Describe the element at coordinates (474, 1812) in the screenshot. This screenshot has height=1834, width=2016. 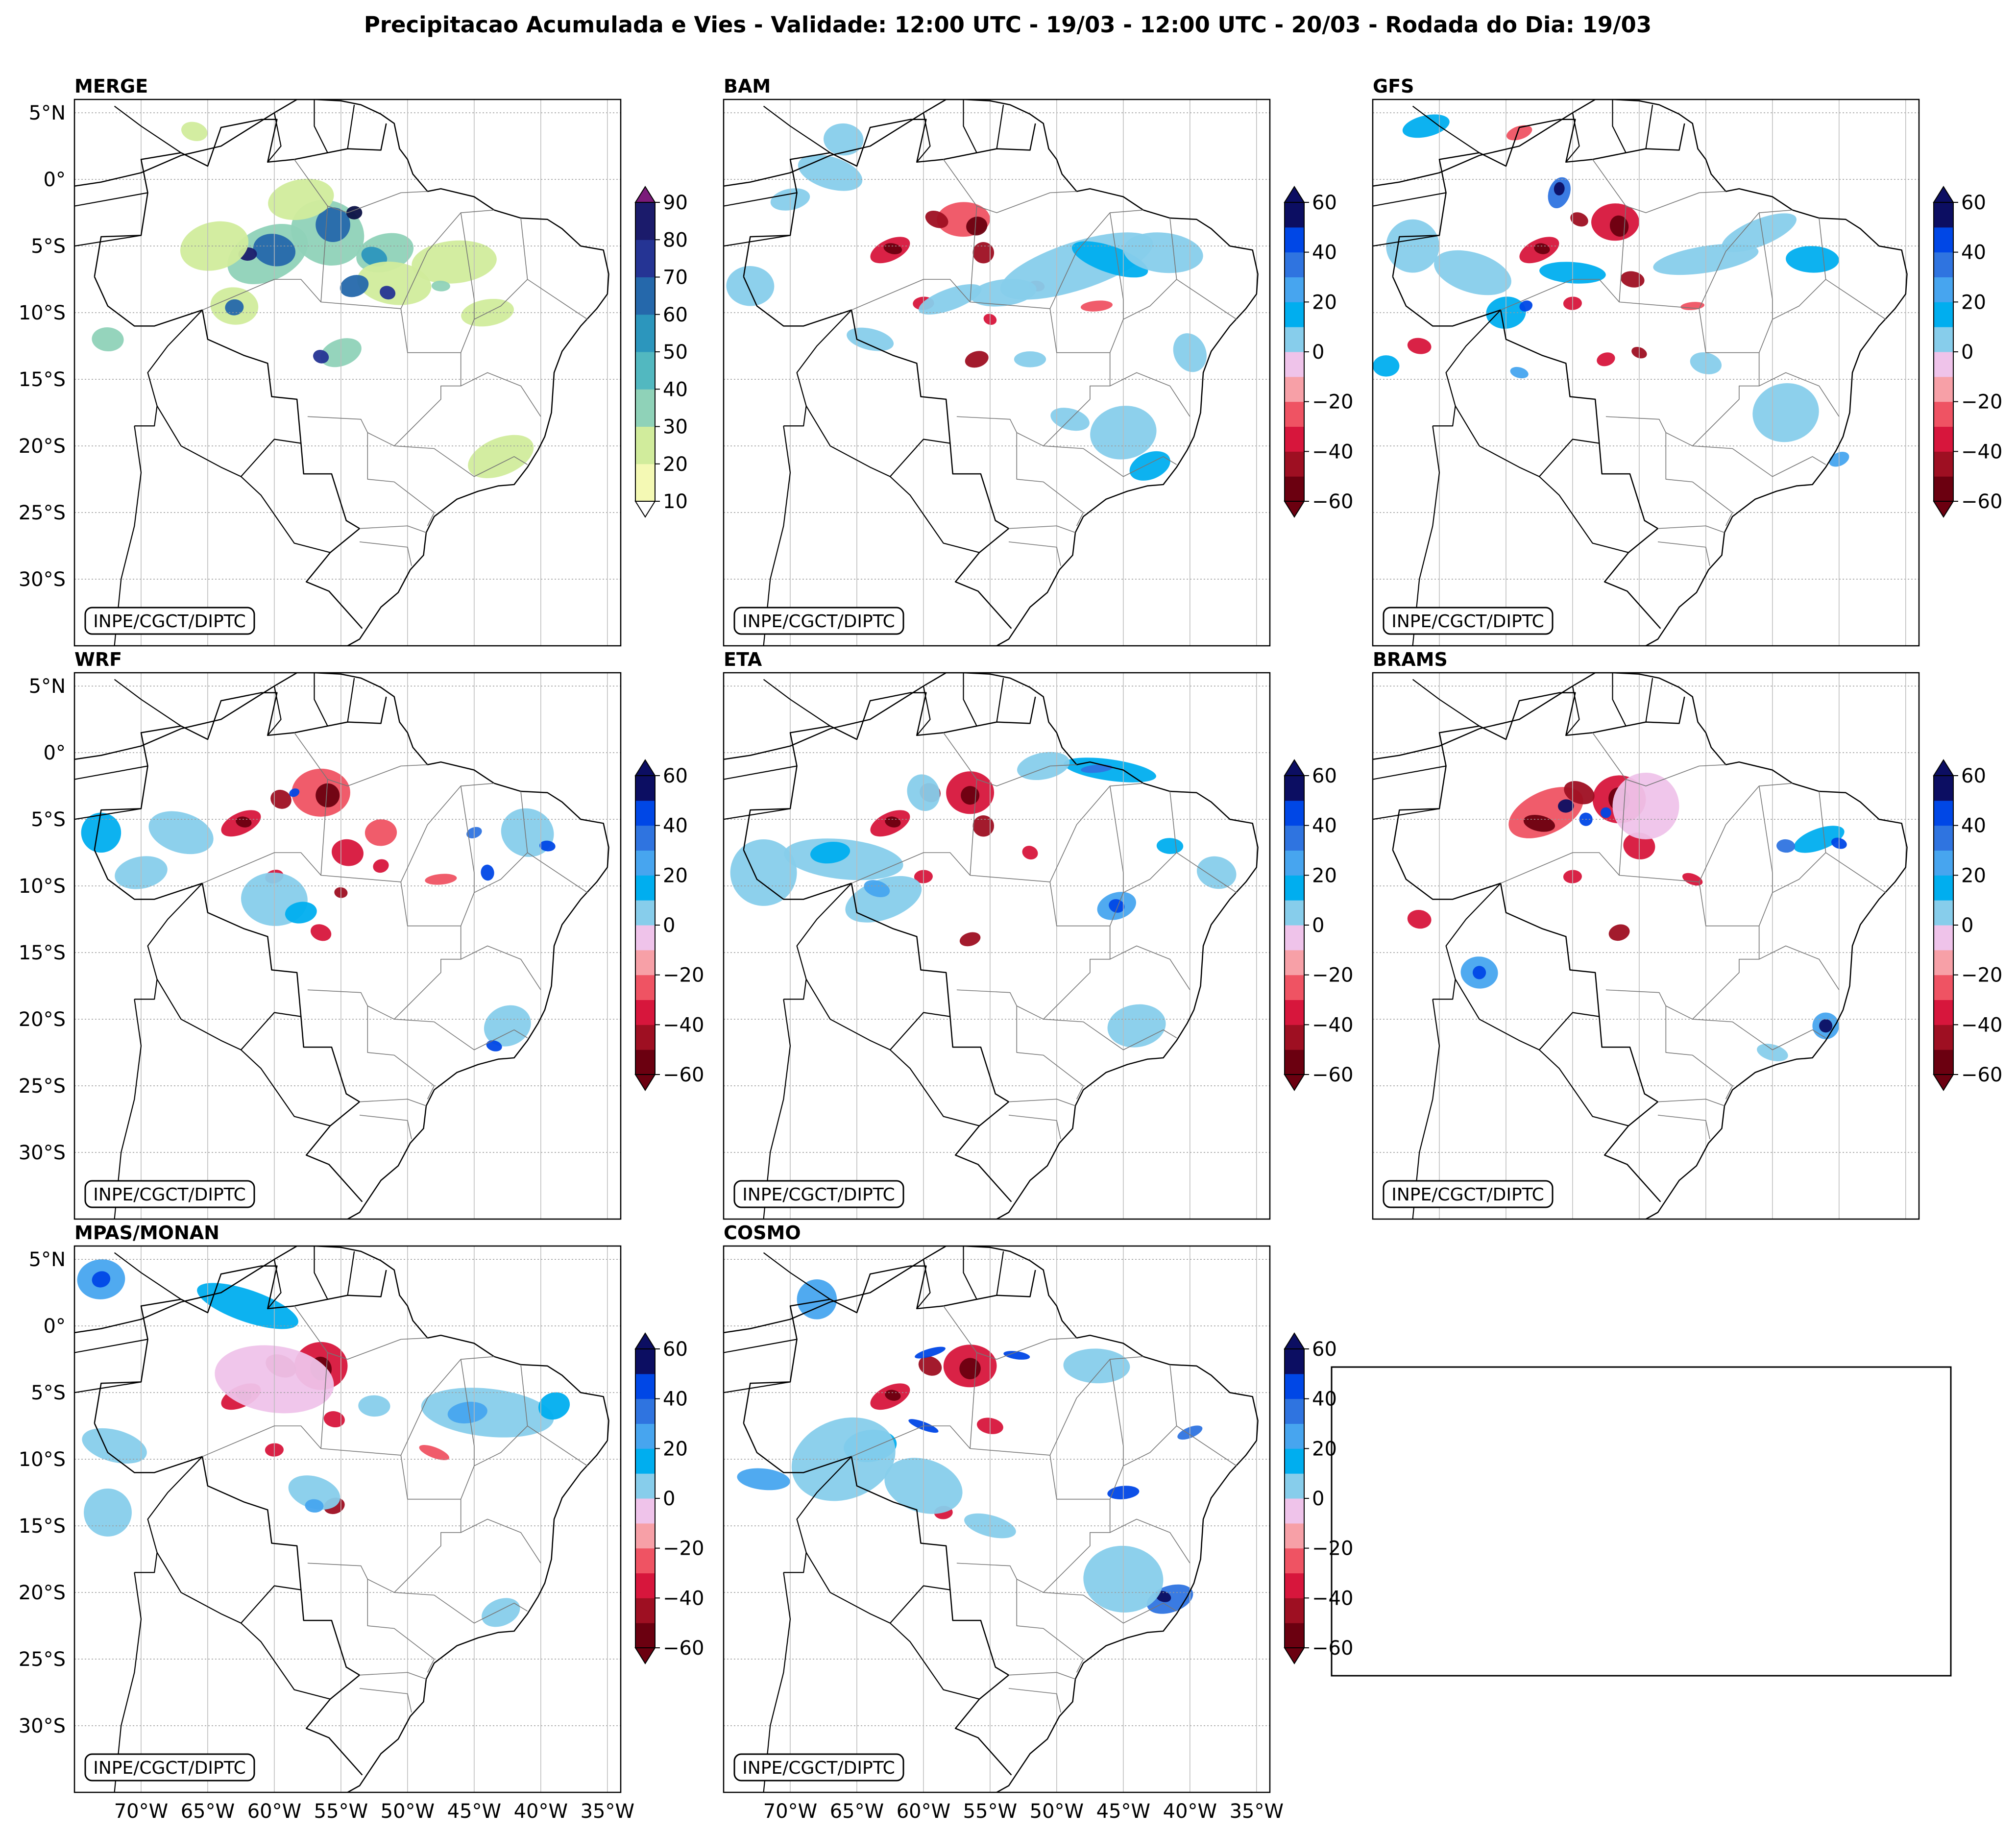
I see `lon-label: 45°W` at that location.